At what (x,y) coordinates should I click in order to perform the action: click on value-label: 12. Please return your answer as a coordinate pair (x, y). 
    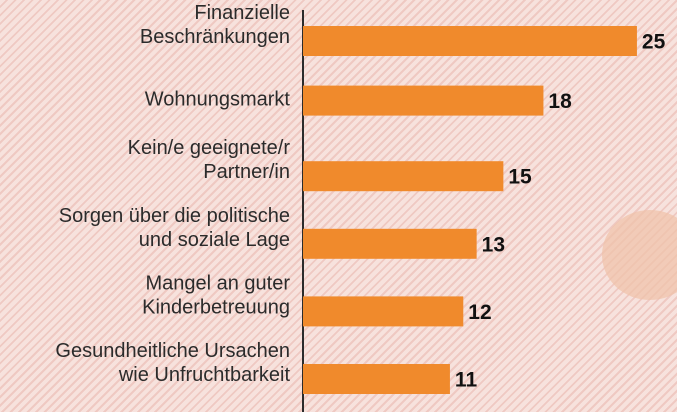
    Looking at the image, I should click on (479, 312).